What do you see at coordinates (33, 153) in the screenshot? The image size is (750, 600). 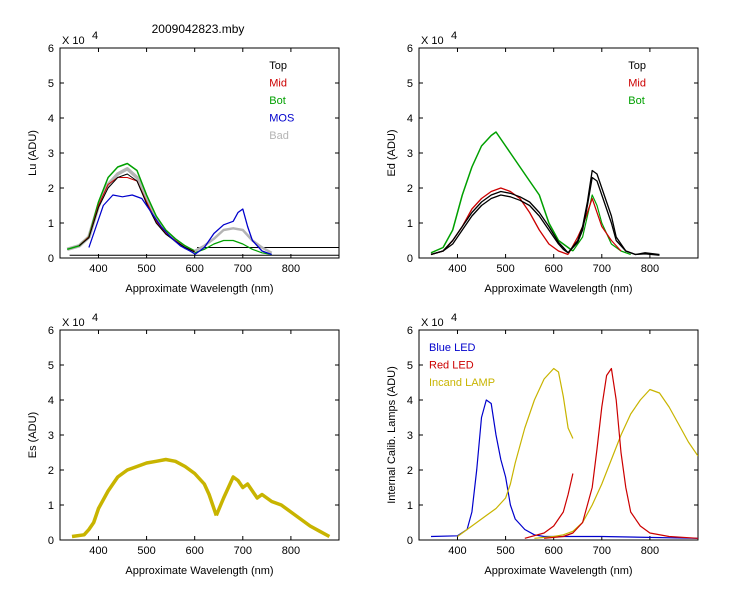 I see `y-axis-label: Lu (ADU)` at bounding box center [33, 153].